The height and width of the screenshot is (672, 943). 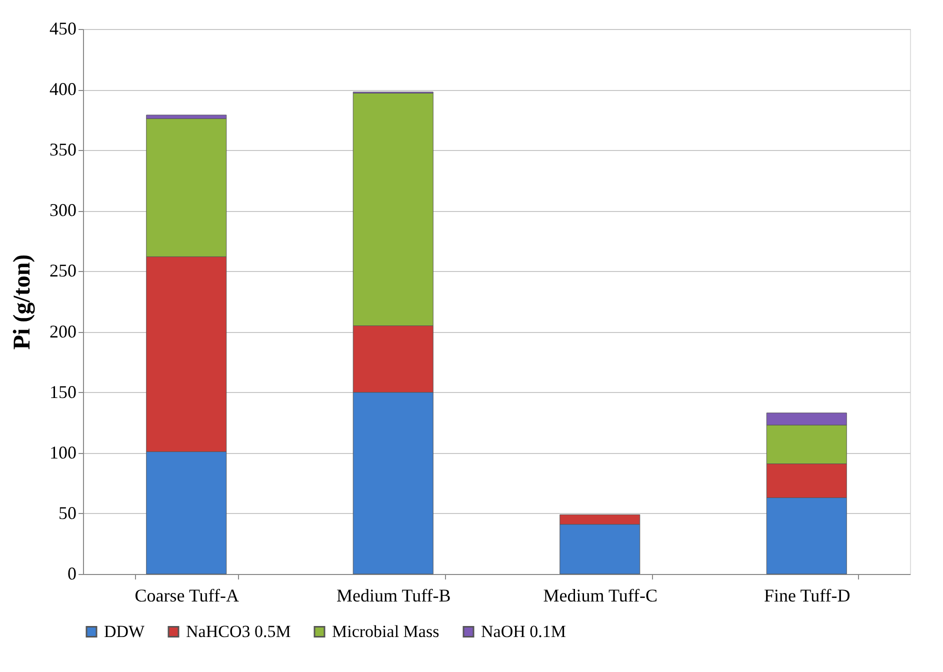 What do you see at coordinates (67, 512) in the screenshot?
I see `y-tick-label: 50` at bounding box center [67, 512].